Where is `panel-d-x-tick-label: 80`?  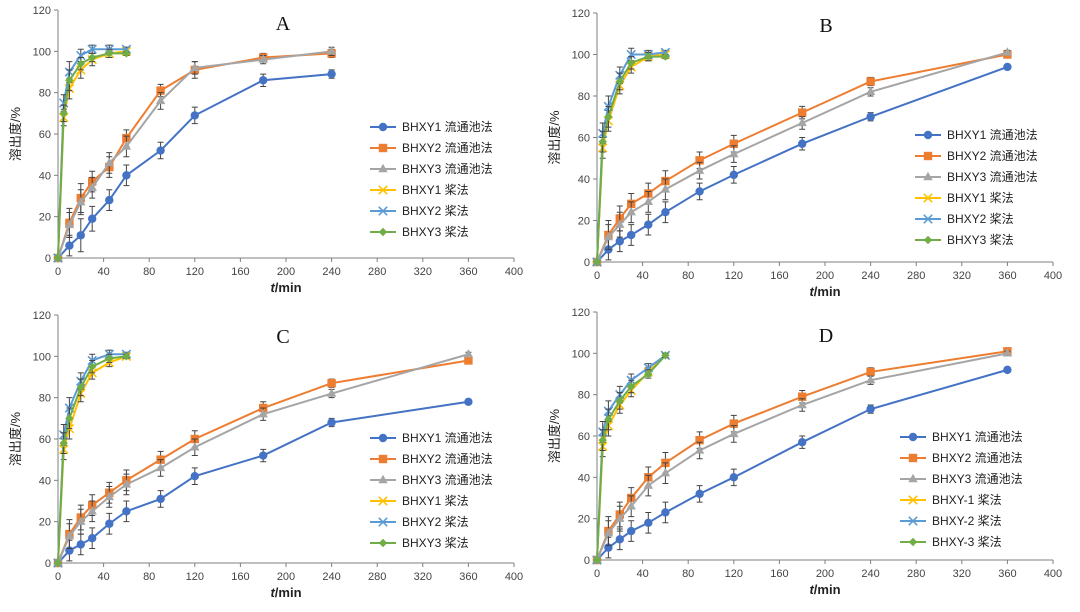 panel-d-x-tick-label: 80 is located at coordinates (688, 574).